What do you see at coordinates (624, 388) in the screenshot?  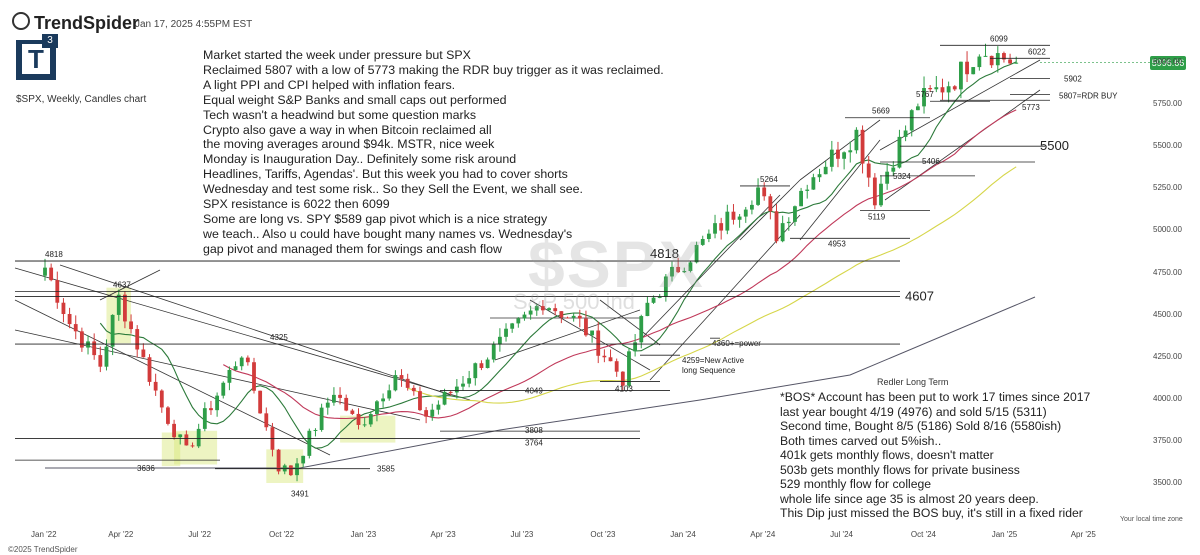 I see `level-label: 4103` at bounding box center [624, 388].